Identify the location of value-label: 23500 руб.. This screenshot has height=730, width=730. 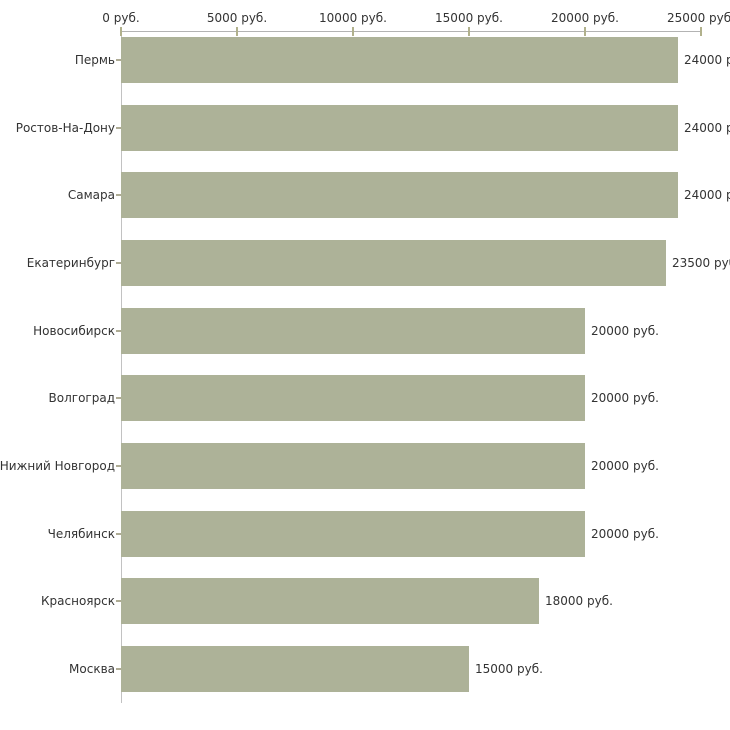
(701, 262).